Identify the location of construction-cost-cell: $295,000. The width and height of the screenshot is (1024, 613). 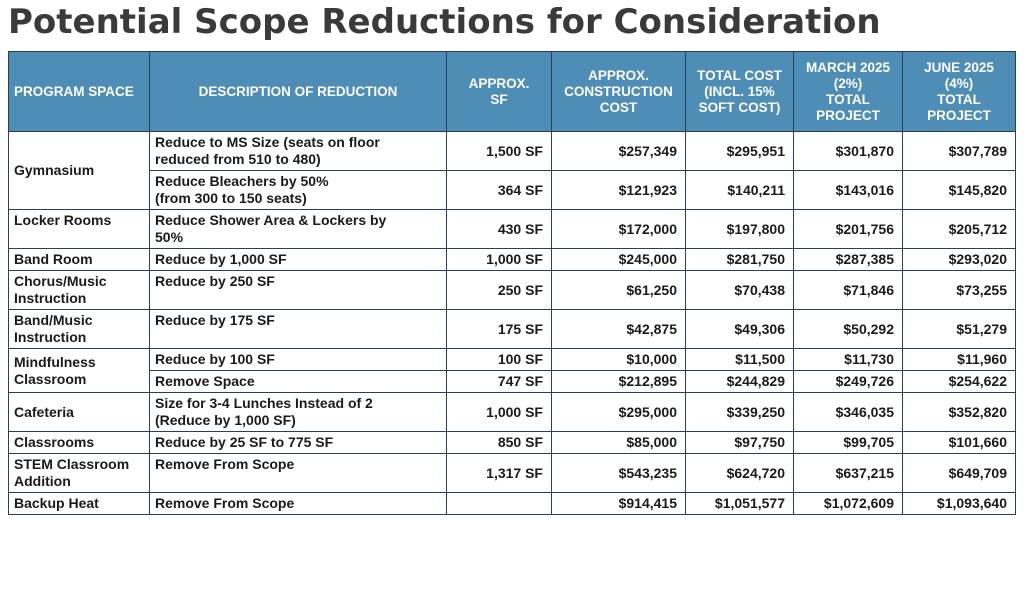
(618, 412).